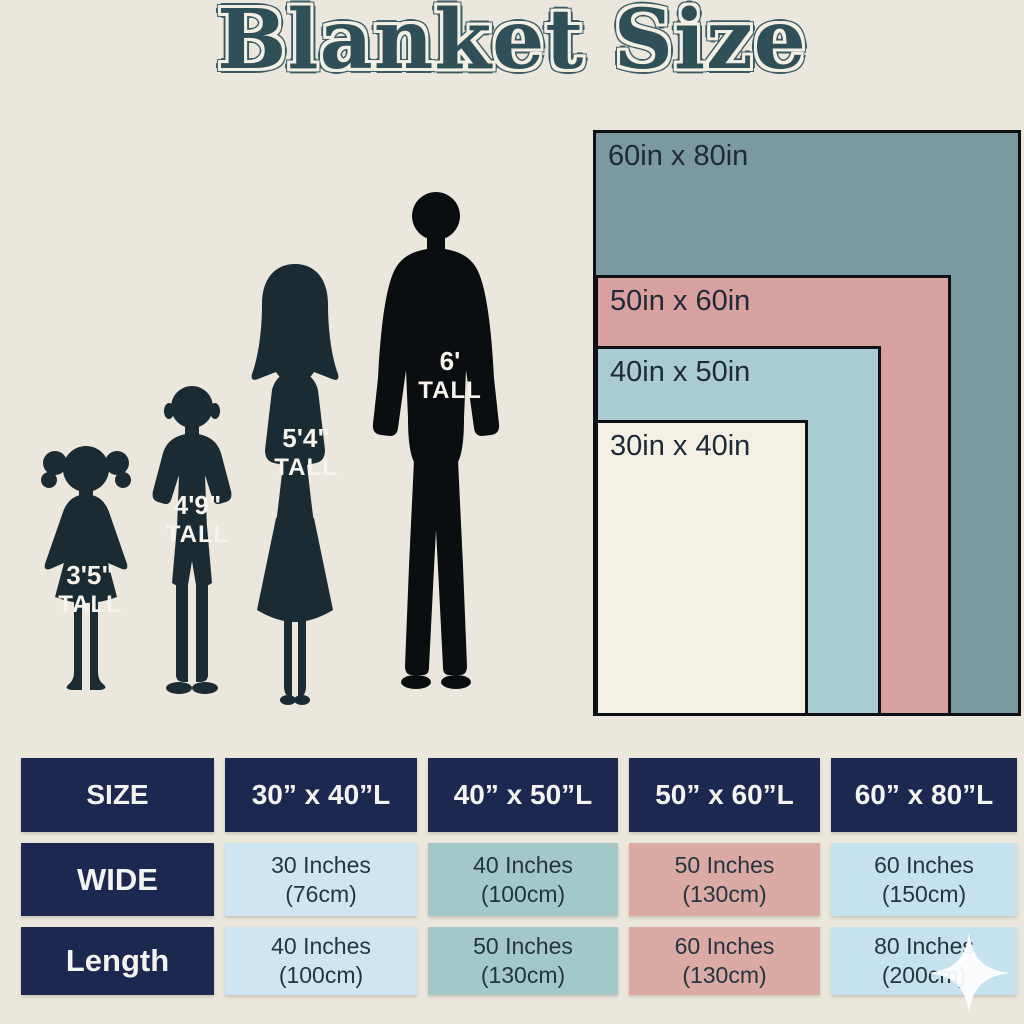 The width and height of the screenshot is (1024, 1024). I want to click on table-rowheader-length-text: Length, so click(117, 960).